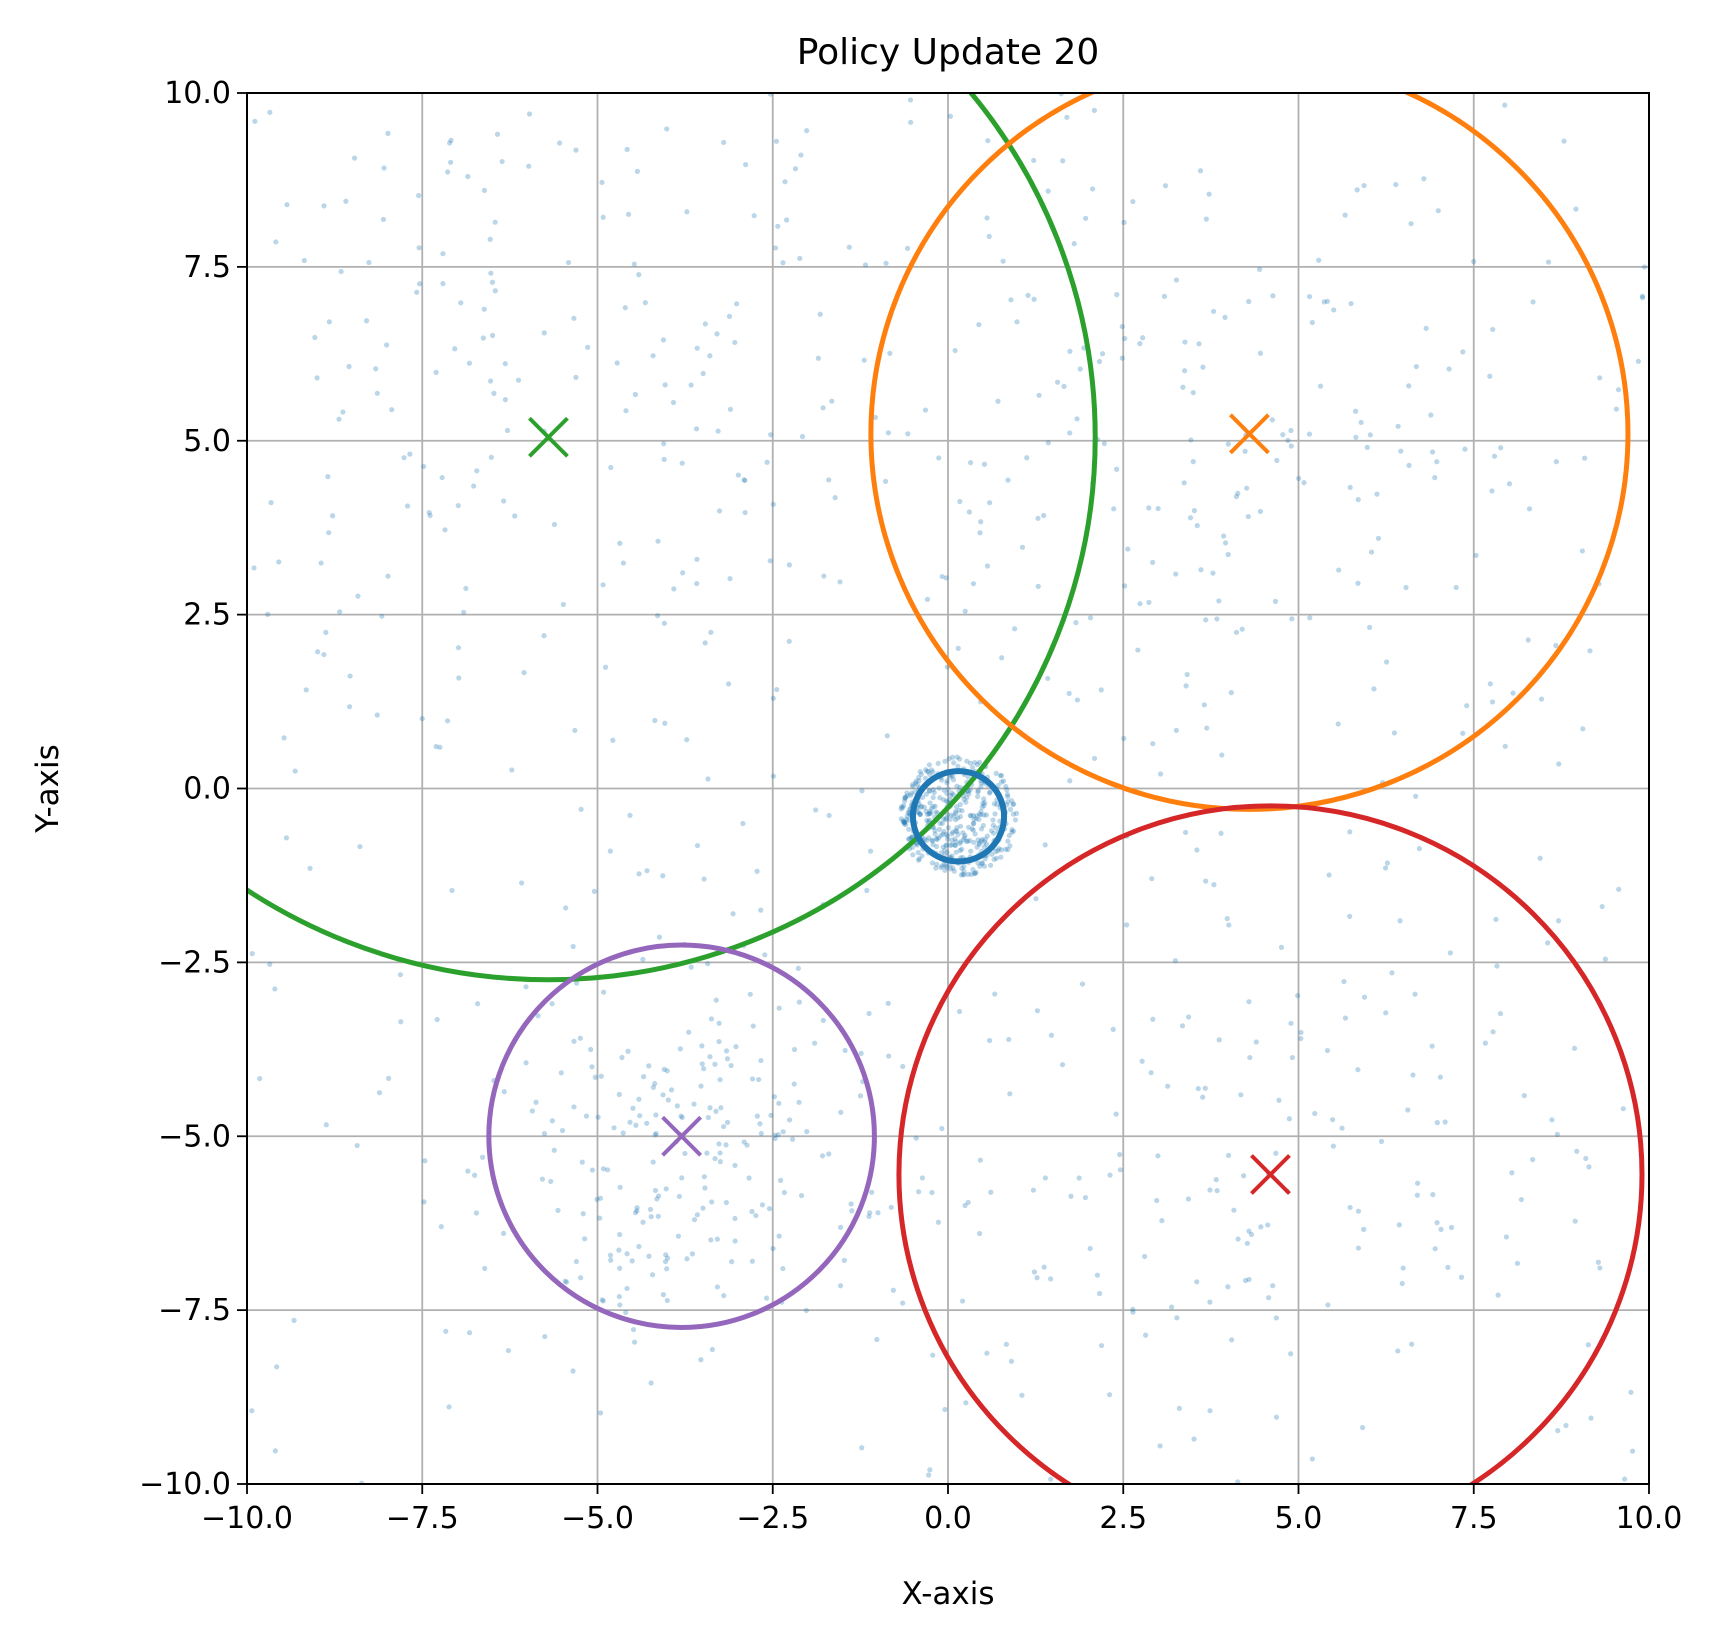 This screenshot has height=1638, width=1716. What do you see at coordinates (207, 615) in the screenshot?
I see `y-tick-label: 2.5` at bounding box center [207, 615].